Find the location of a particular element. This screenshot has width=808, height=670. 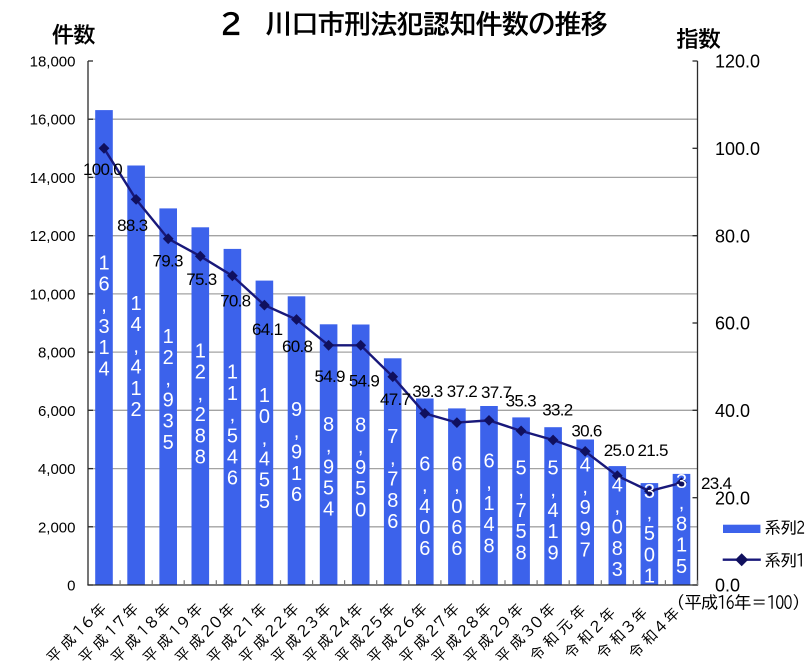

svg-text: 8,000 is located at coordinates (57, 353).